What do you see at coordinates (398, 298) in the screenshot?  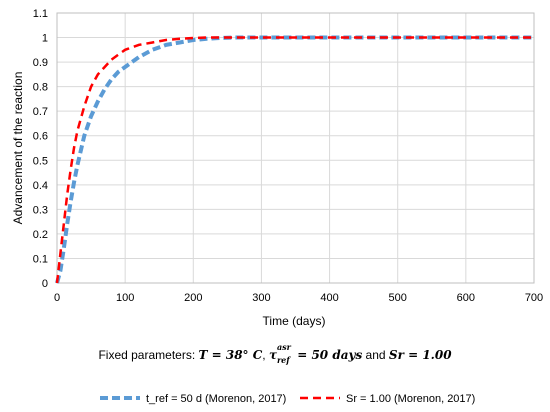 I see `x-tick-label: 500` at bounding box center [398, 298].